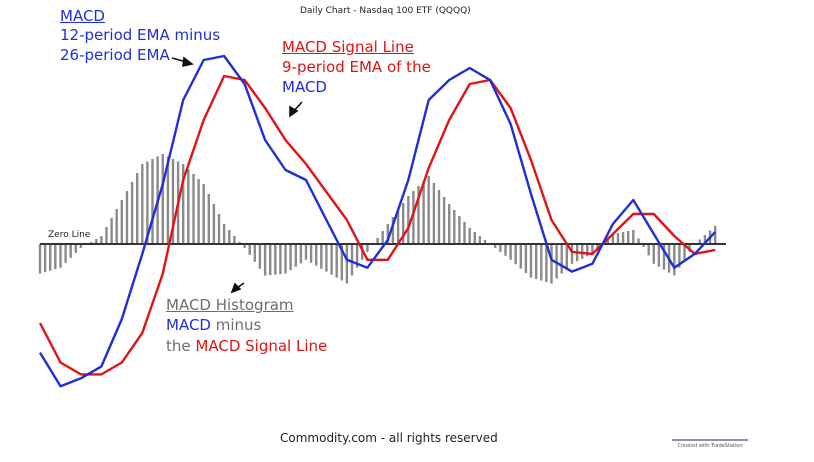 The width and height of the screenshot is (814, 462). What do you see at coordinates (213, 325) in the screenshot?
I see `histogram-desc-line1: MACD minus` at bounding box center [213, 325].